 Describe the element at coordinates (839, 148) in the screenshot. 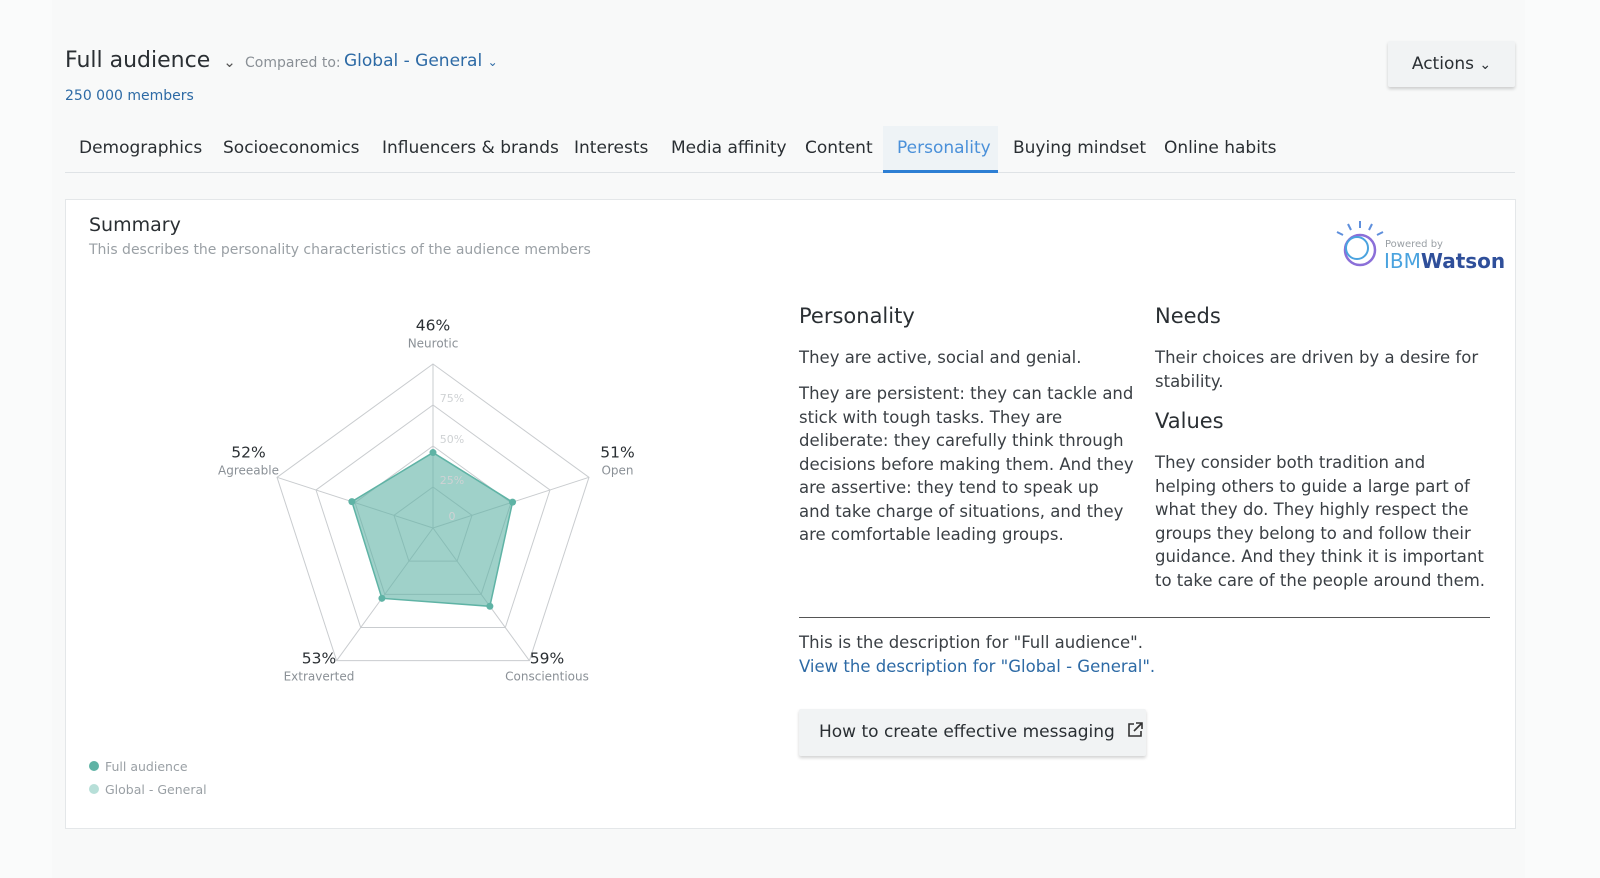

I see `tab: Content` at that location.